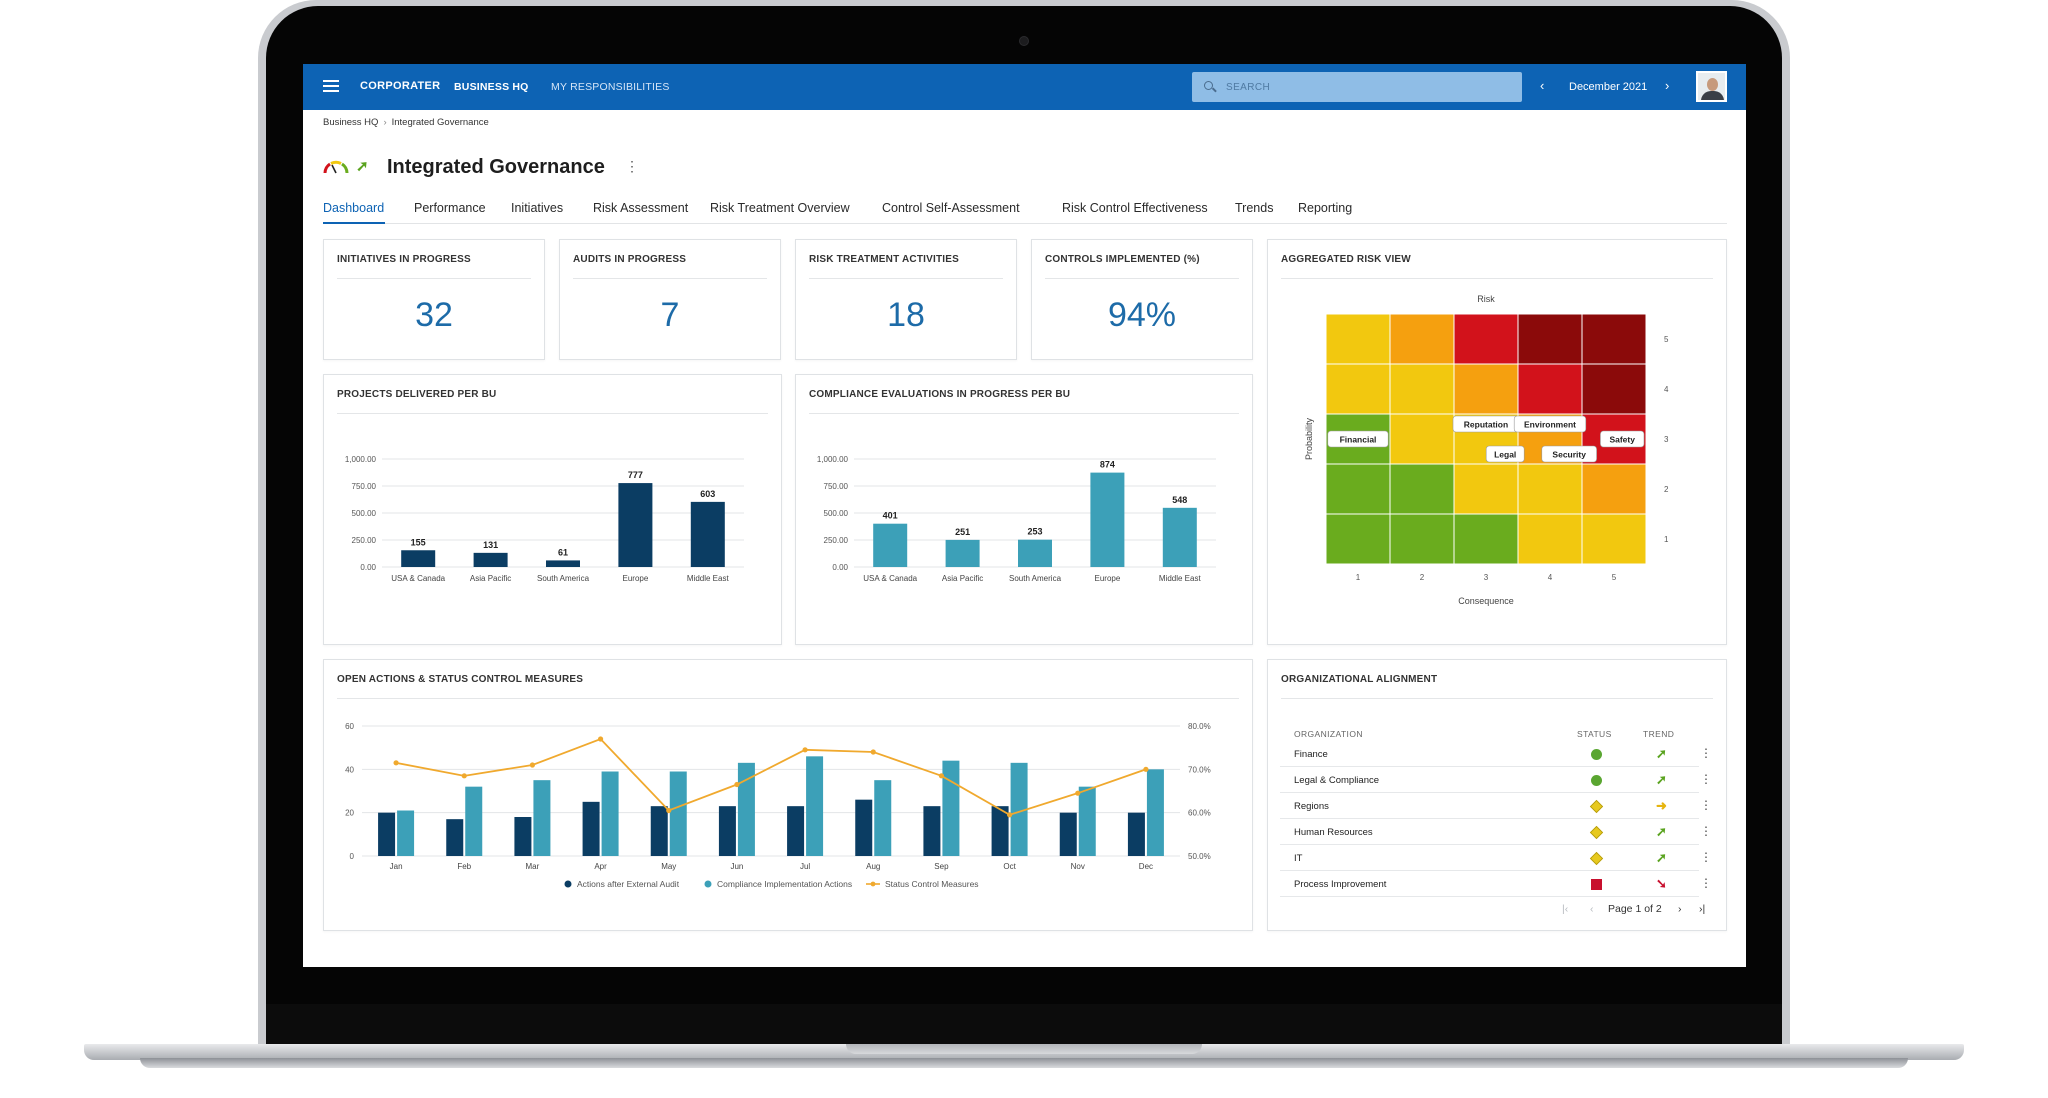  Describe the element at coordinates (836, 513) in the screenshot. I see `y-tick-label: 500.00` at that location.